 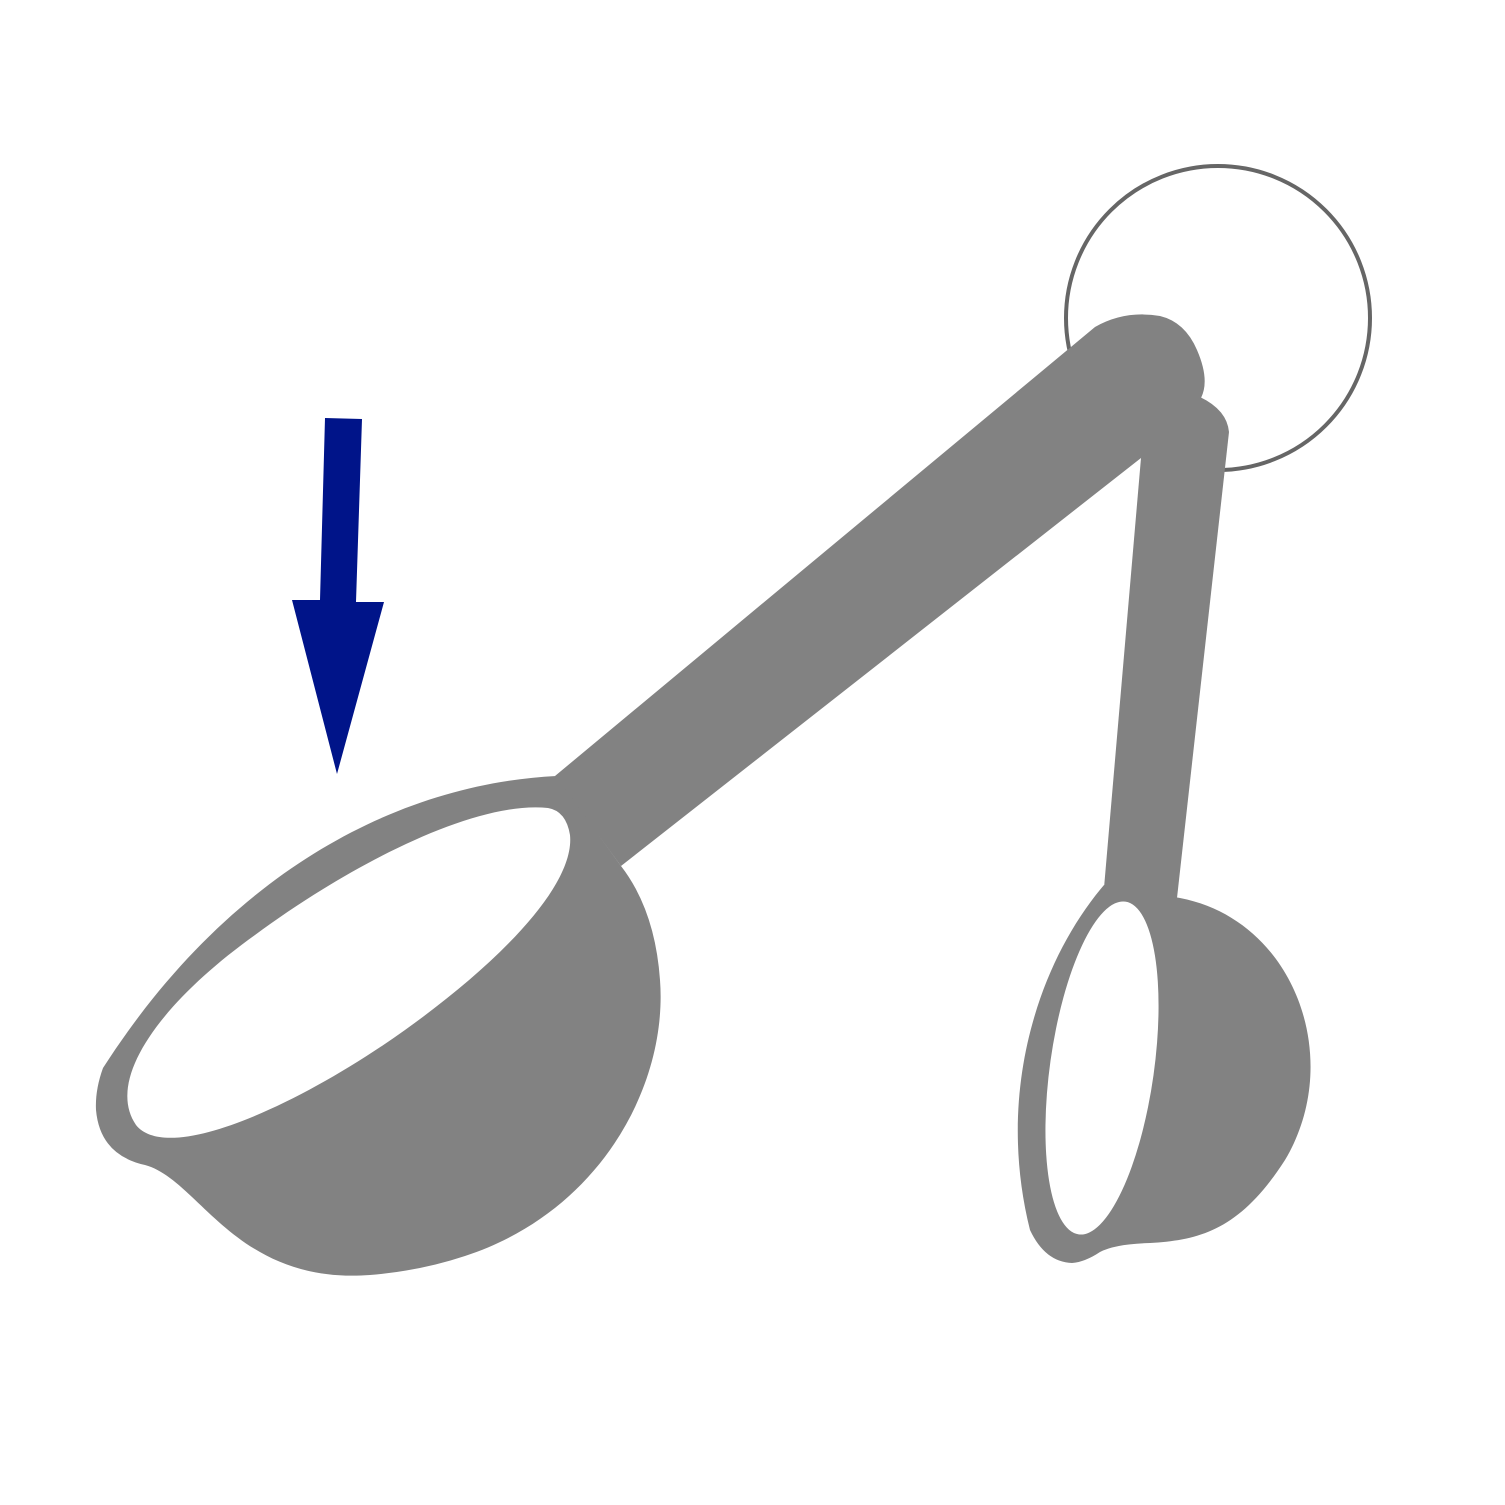 I want to click on large-spoon-opening, so click(x=349, y=972).